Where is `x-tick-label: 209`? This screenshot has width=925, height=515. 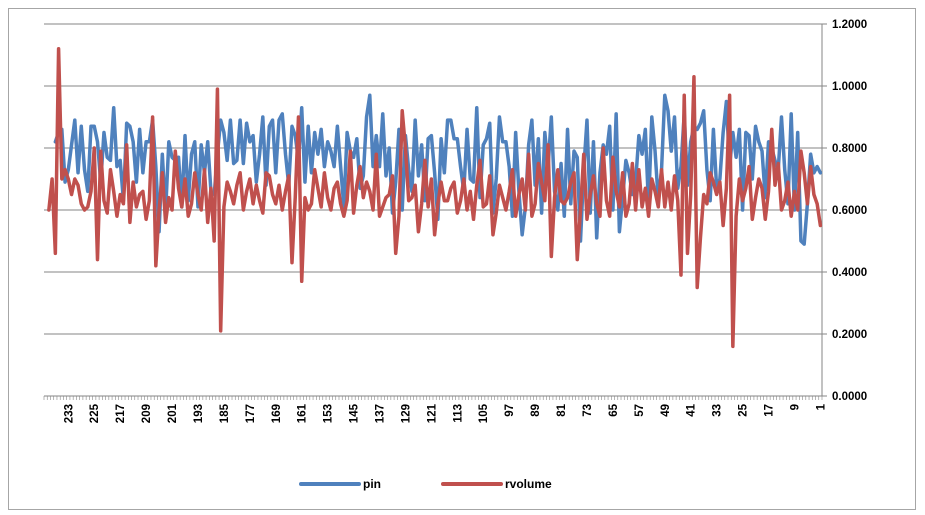
x-tick-label: 209 is located at coordinates (147, 413).